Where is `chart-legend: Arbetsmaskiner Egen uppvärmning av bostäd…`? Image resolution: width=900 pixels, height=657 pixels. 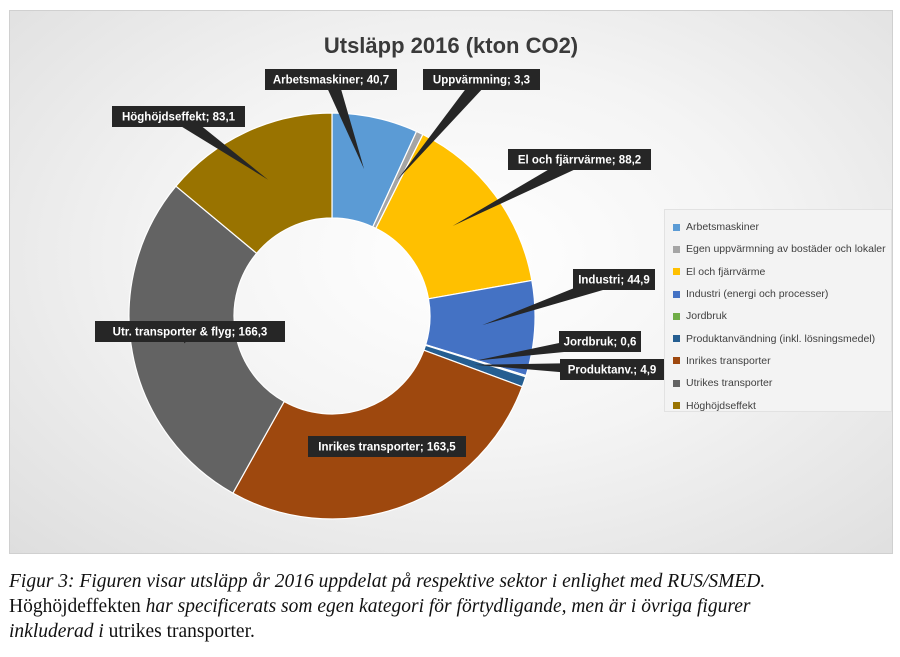
chart-legend: Arbetsmaskiner Egen uppvärmning av bostäd… is located at coordinates (778, 310).